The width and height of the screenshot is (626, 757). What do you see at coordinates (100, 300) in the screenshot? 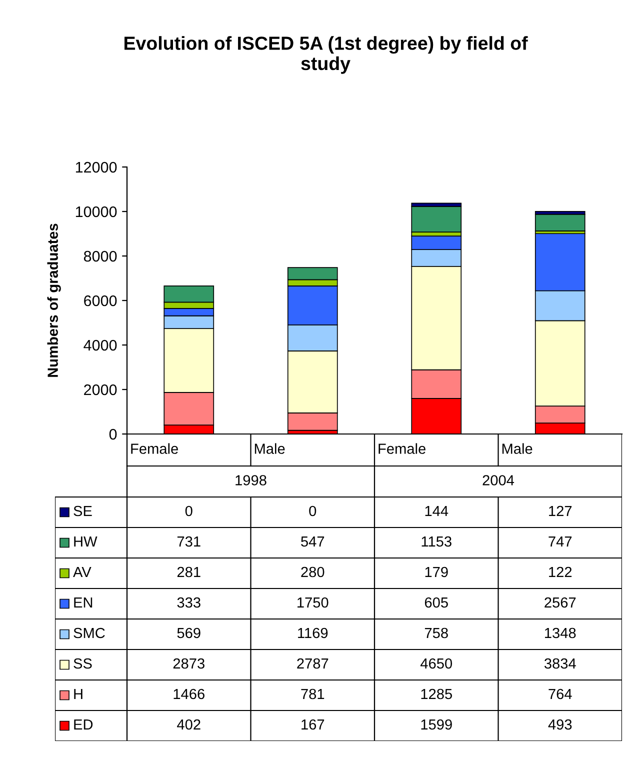
I see `y-tick-label: 6000` at bounding box center [100, 300].